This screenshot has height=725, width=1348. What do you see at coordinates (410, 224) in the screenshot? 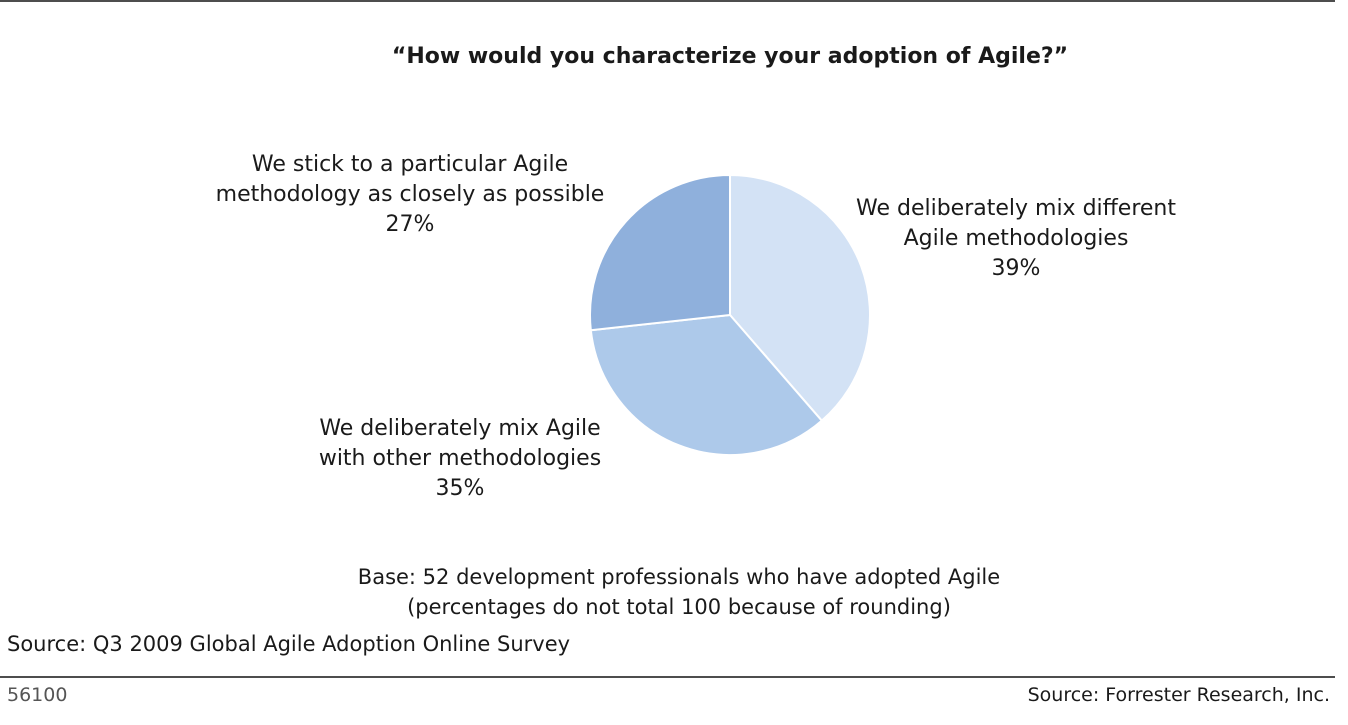
I see `slice-value-label: 27%` at bounding box center [410, 224].